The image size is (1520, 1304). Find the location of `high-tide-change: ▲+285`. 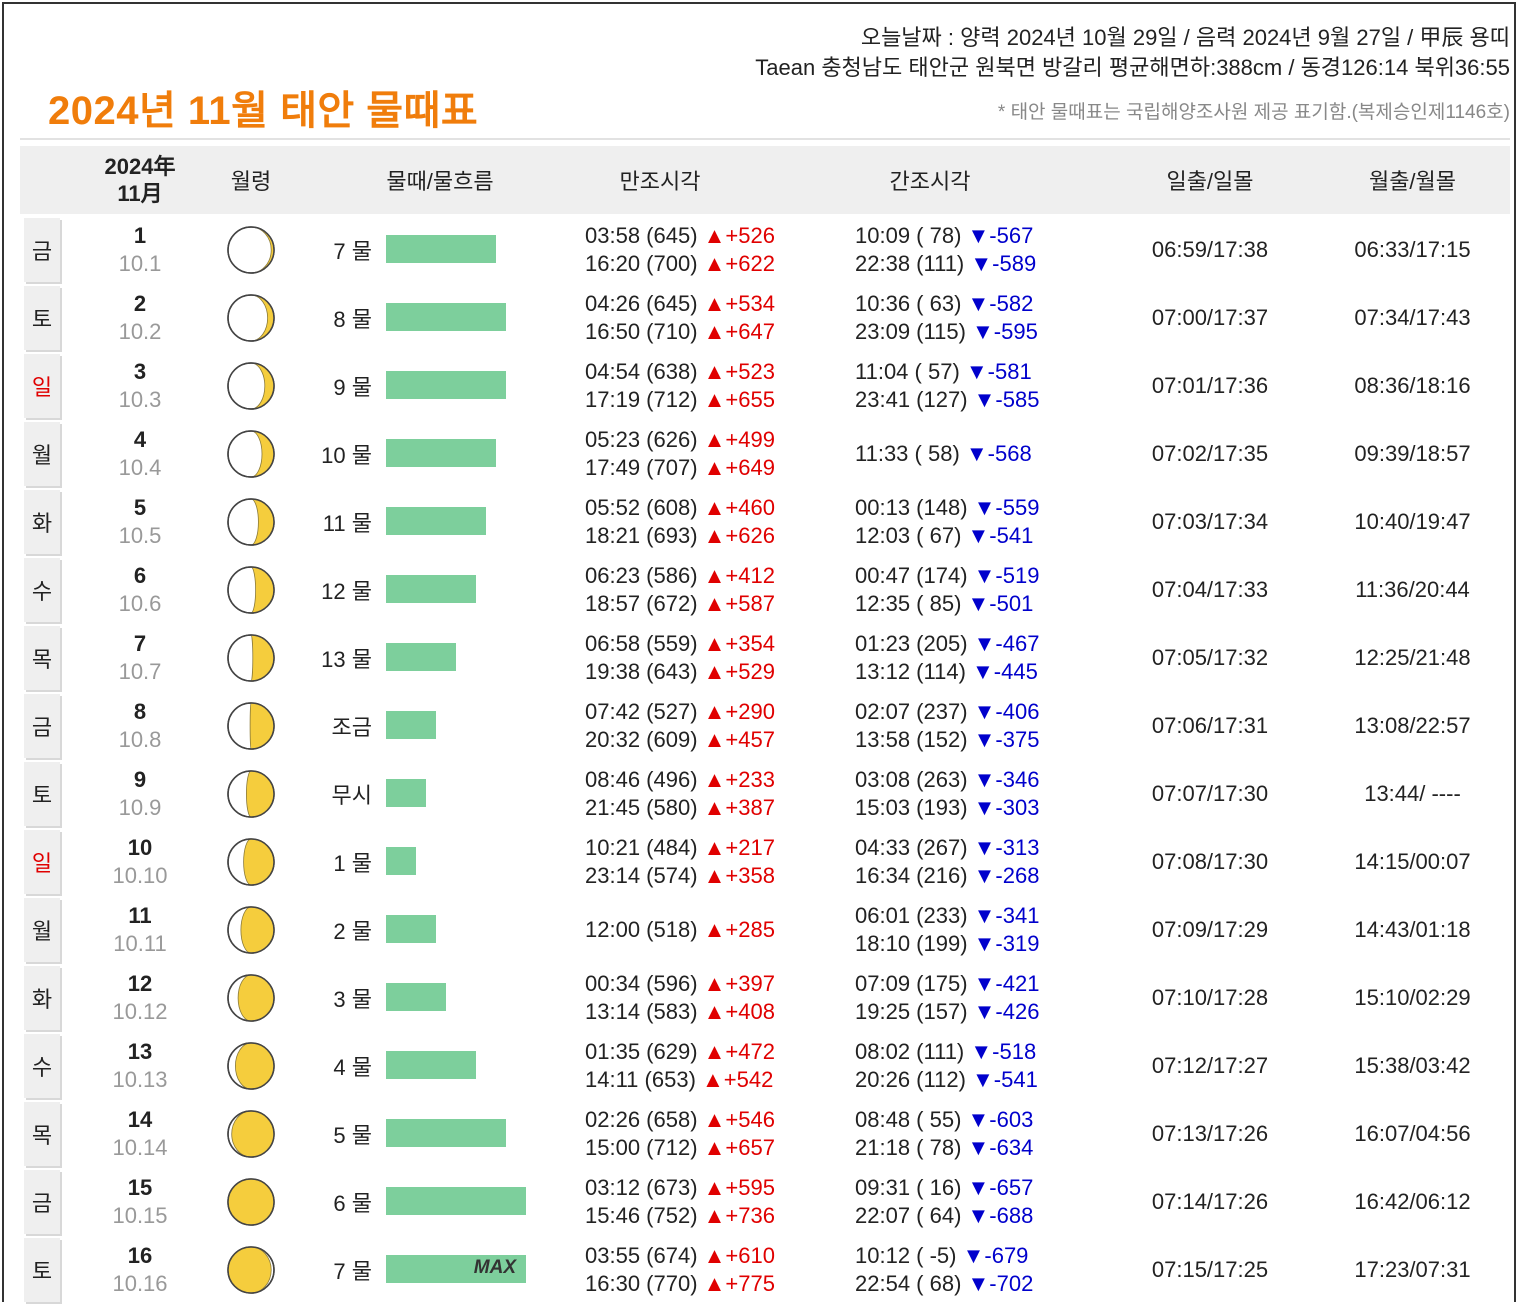

high-tide-change: ▲+285 is located at coordinates (739, 929).